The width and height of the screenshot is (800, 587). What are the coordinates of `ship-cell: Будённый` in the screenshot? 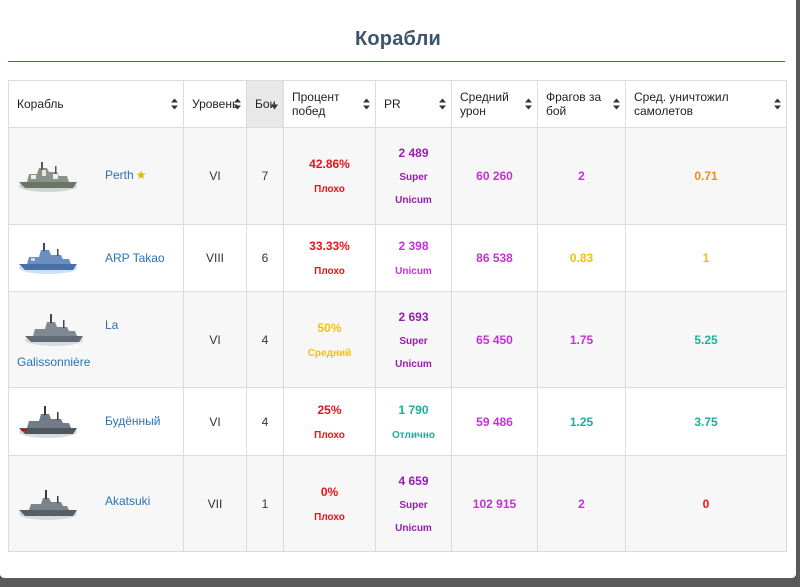 It's located at (96, 421).